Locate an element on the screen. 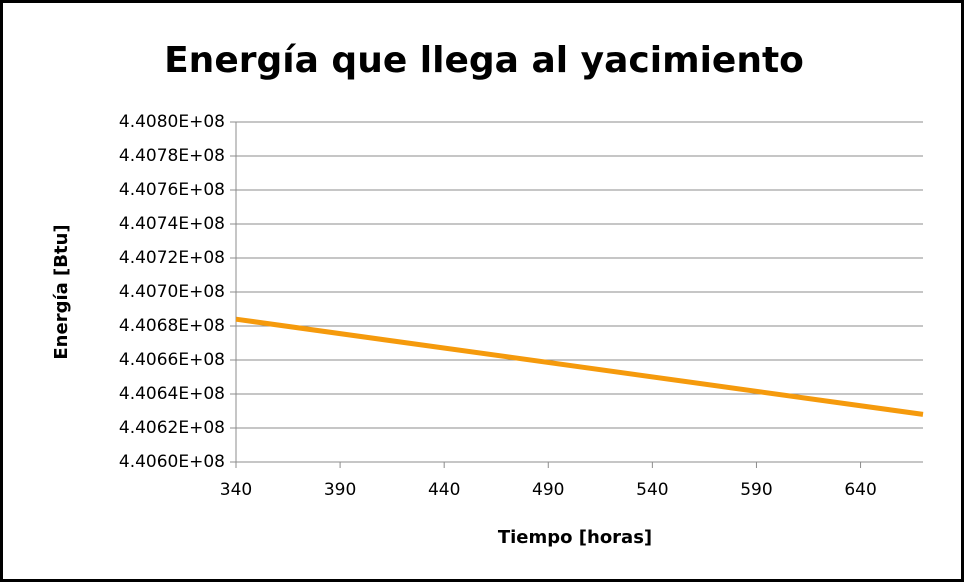  x-tick-label: 640 is located at coordinates (860, 490).